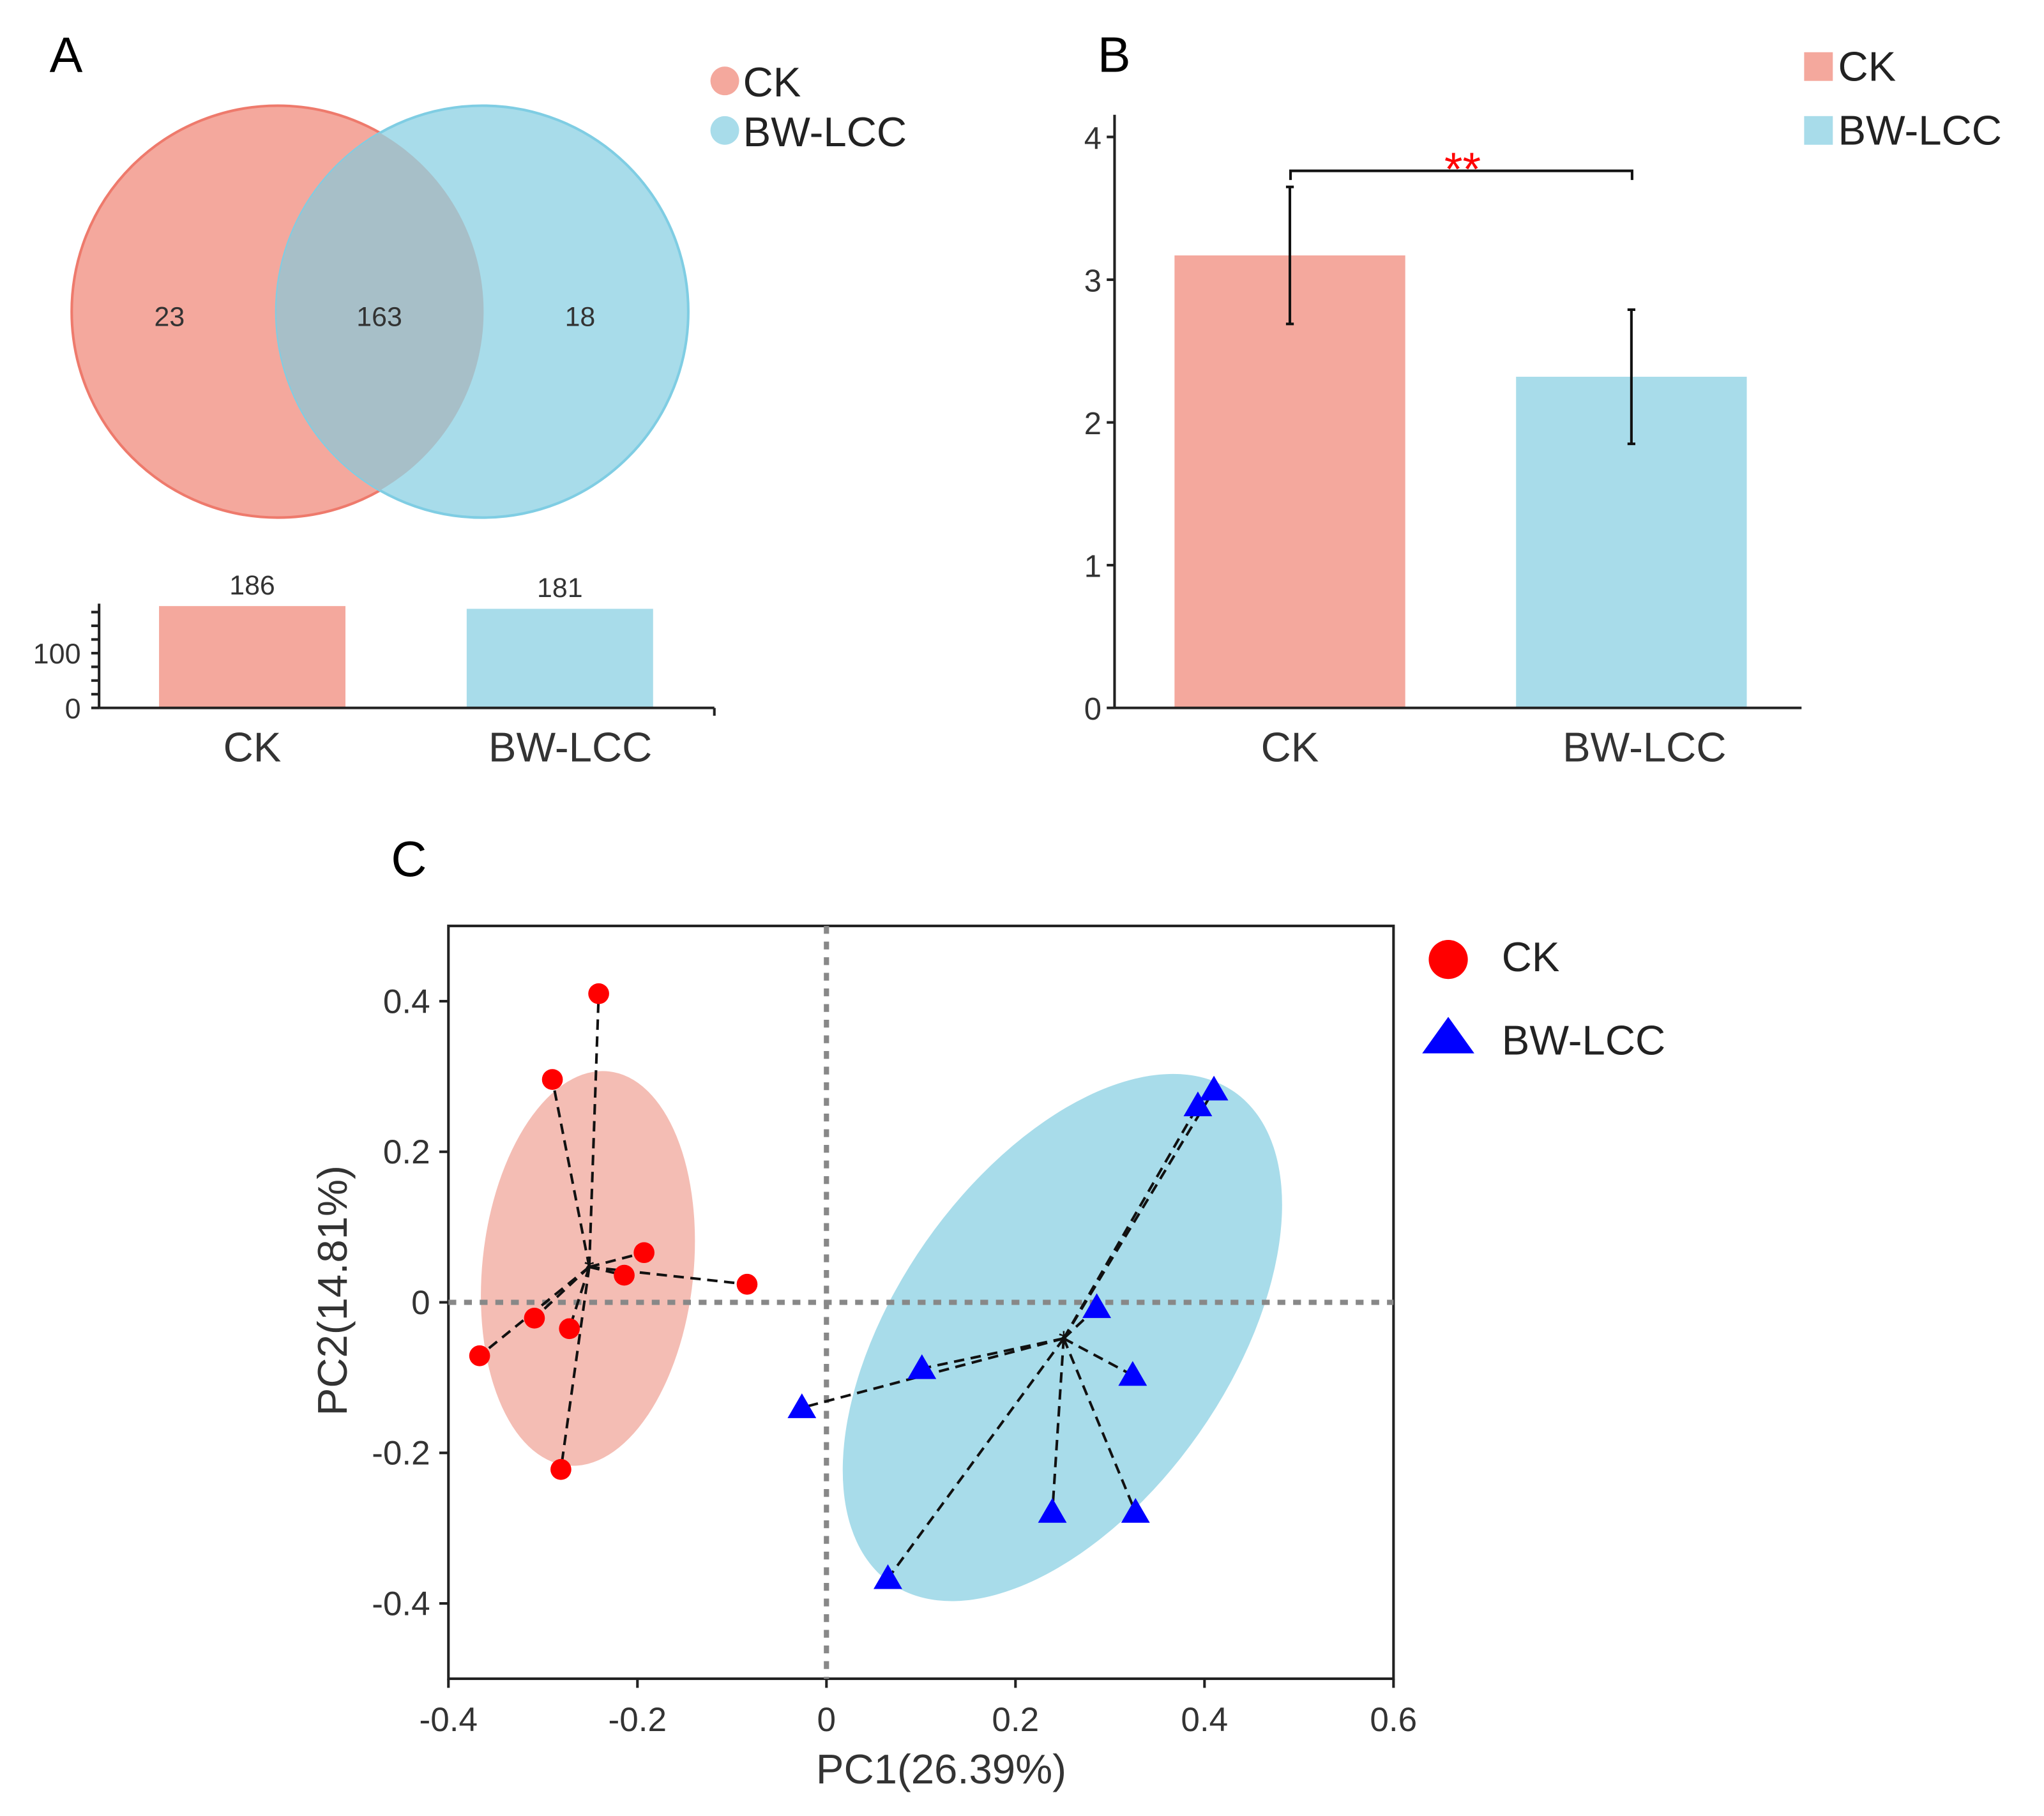 This screenshot has width=2044, height=1816. I want to click on bar-ck, so click(1289, 481).